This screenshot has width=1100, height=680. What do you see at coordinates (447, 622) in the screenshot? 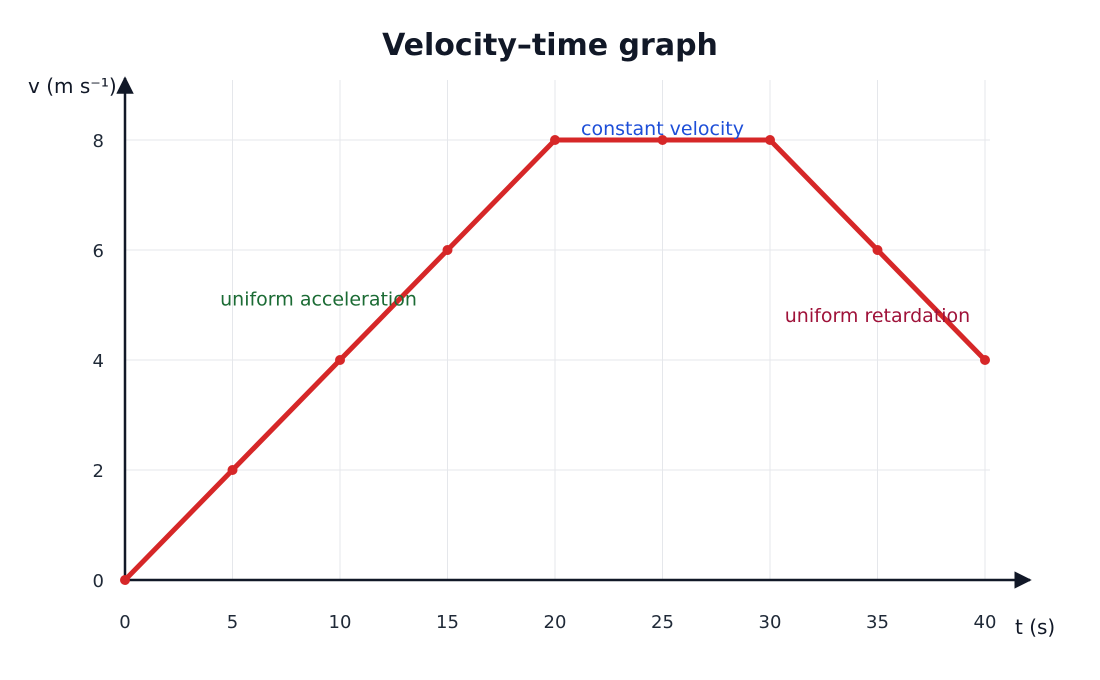
I see `x-tick-label: 15` at bounding box center [447, 622].